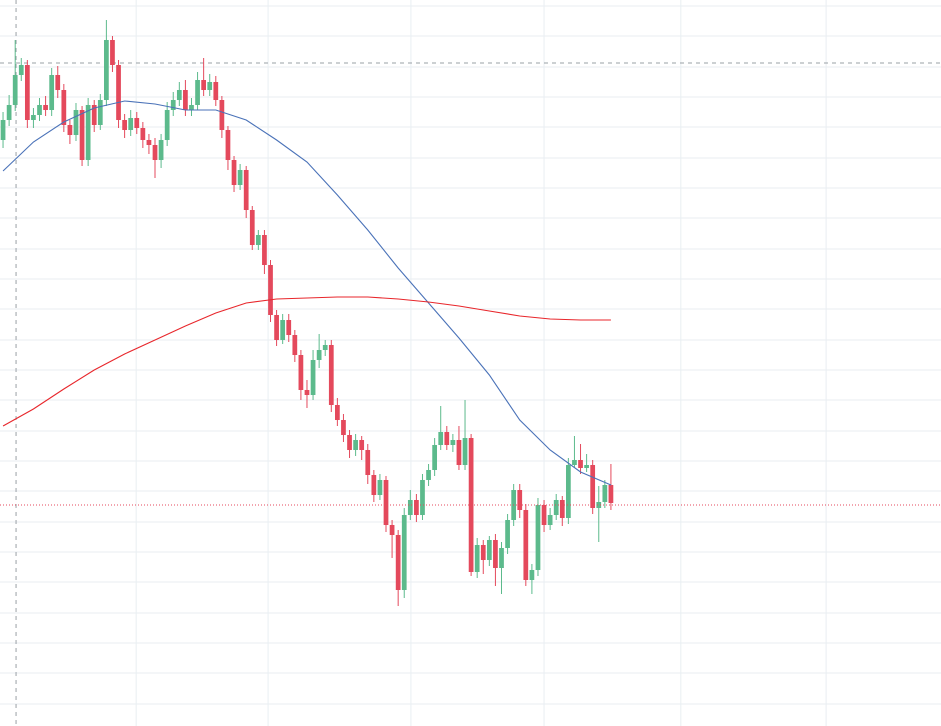 The width and height of the screenshot is (941, 726). What do you see at coordinates (306, 361) in the screenshot?
I see `moving-average-line` at bounding box center [306, 361].